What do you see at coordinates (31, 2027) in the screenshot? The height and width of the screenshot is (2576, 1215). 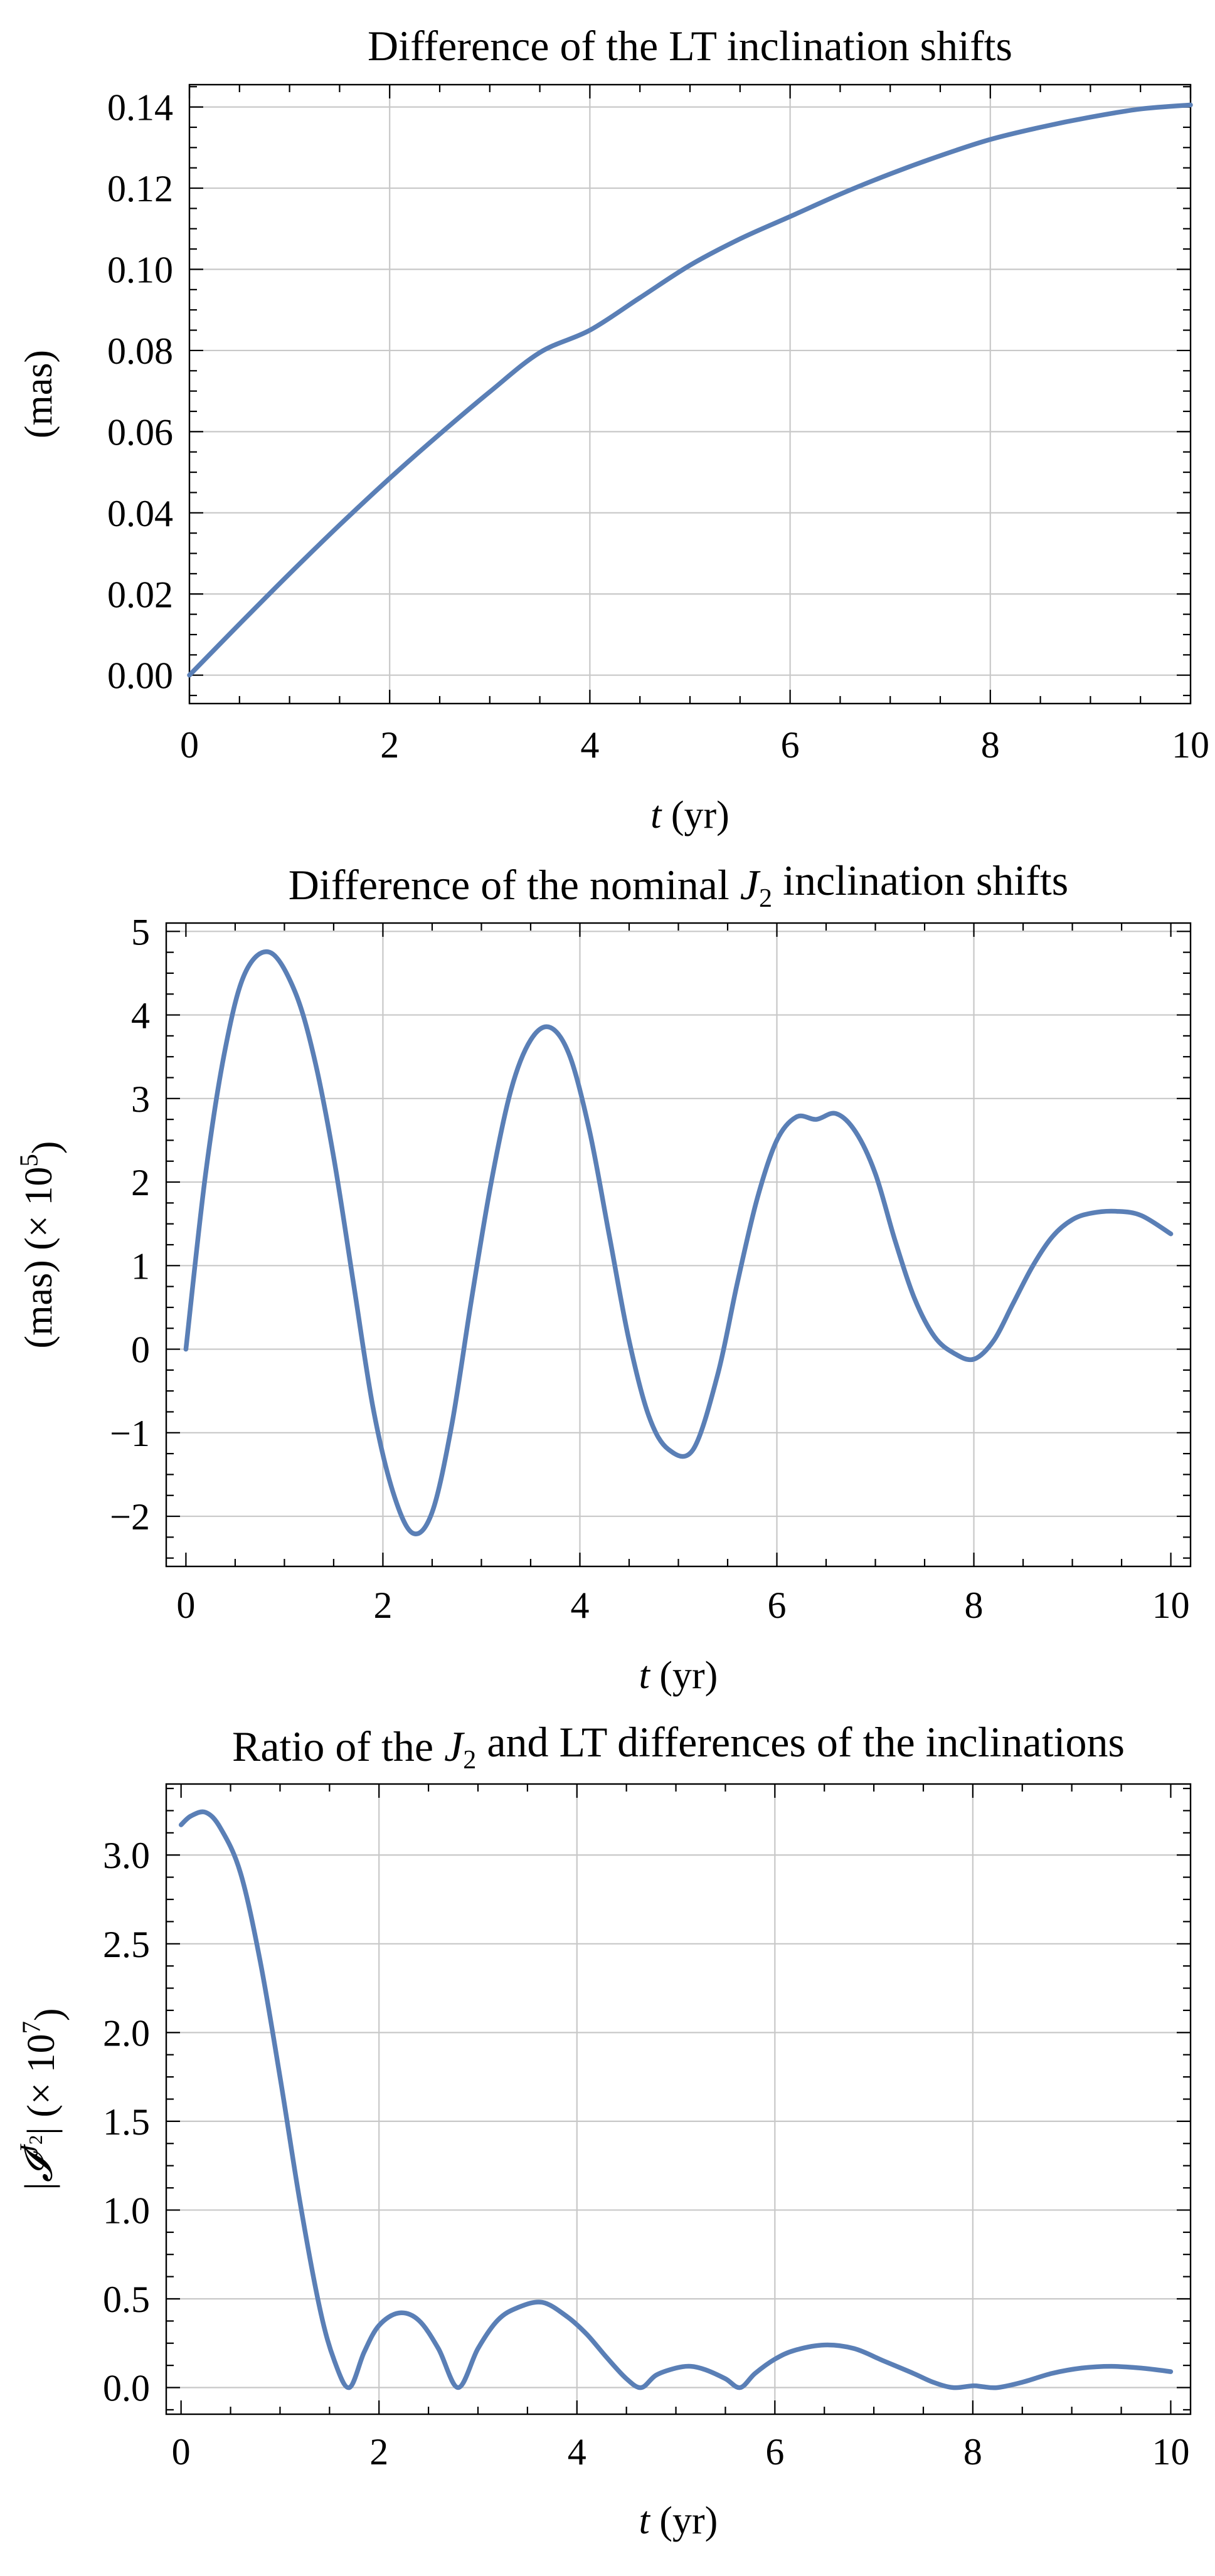 I see `y-axis-label-part: 7` at bounding box center [31, 2027].